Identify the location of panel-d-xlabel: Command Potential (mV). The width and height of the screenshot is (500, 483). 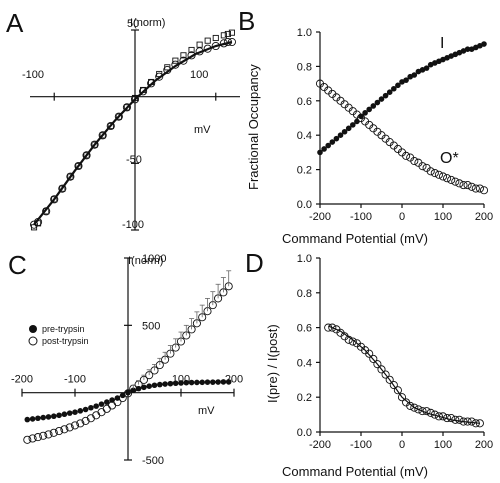
(355, 471).